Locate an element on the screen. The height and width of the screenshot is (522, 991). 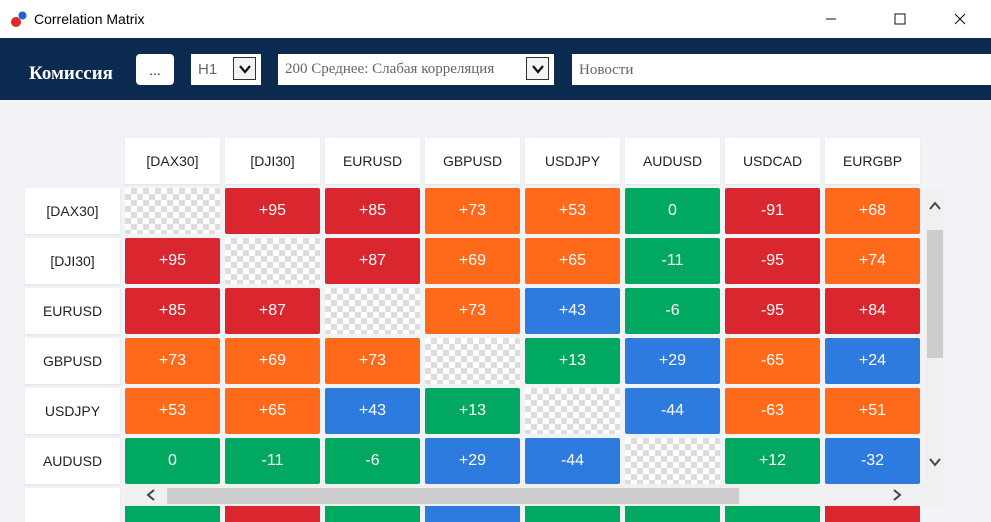
vertical-scroll-thumb is located at coordinates (935, 294).